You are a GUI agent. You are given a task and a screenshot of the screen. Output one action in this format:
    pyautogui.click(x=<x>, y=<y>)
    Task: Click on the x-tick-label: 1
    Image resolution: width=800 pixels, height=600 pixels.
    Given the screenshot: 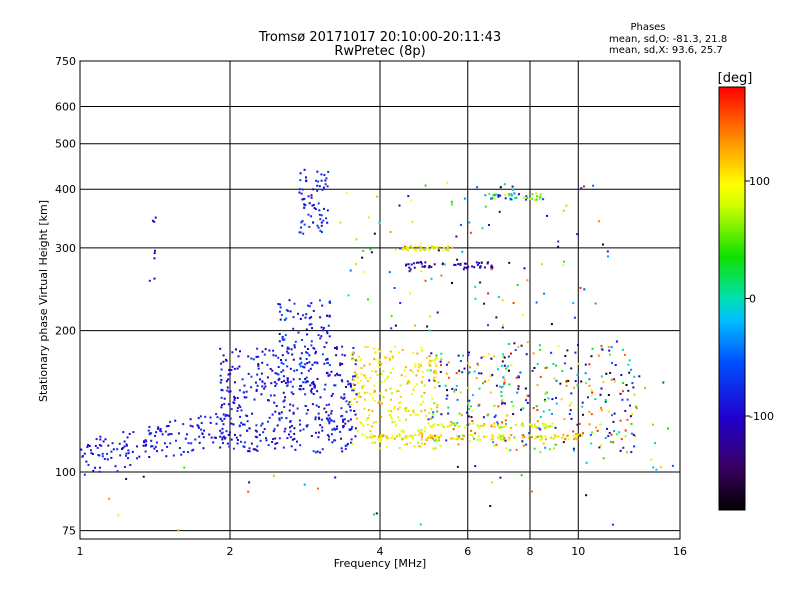 What is the action you would take?
    pyautogui.click(x=80, y=551)
    